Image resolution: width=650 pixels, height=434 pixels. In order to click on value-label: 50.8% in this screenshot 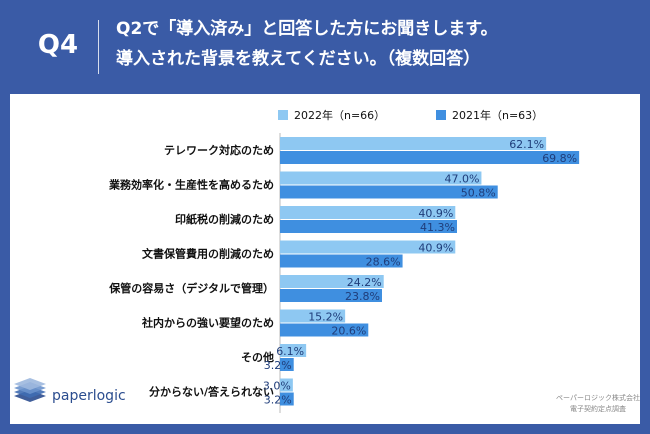, I will do `click(478, 193)`.